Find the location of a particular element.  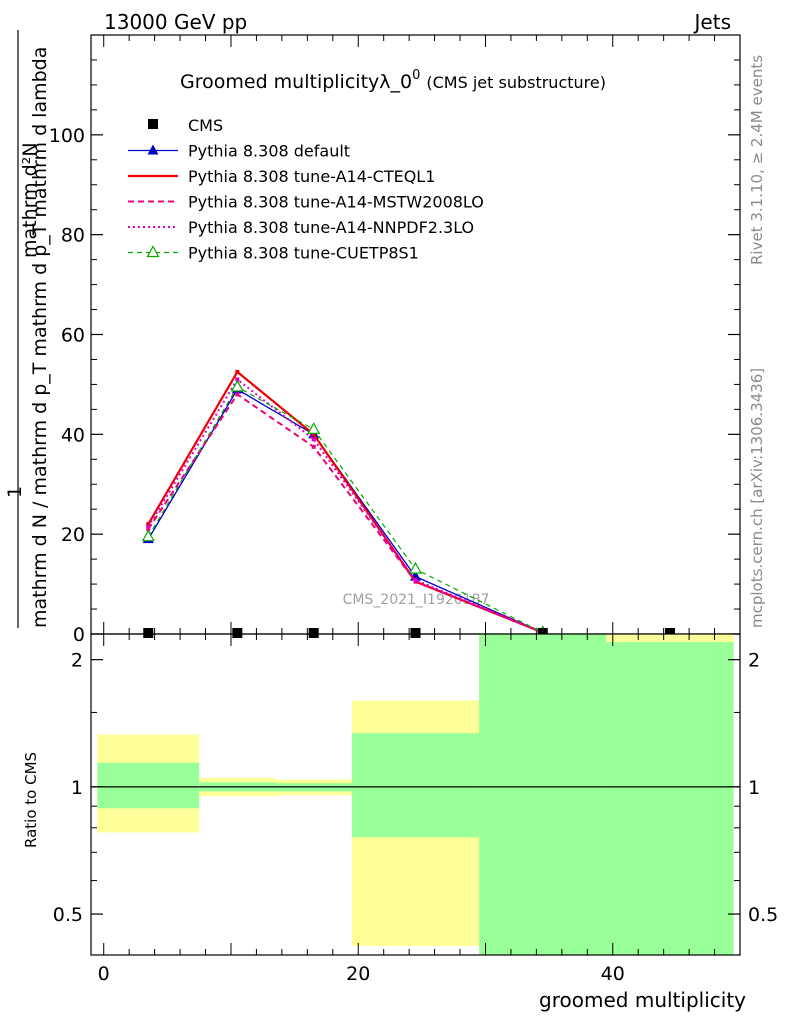

ratio-y-tick-label-right: 1 is located at coordinates (754, 788).